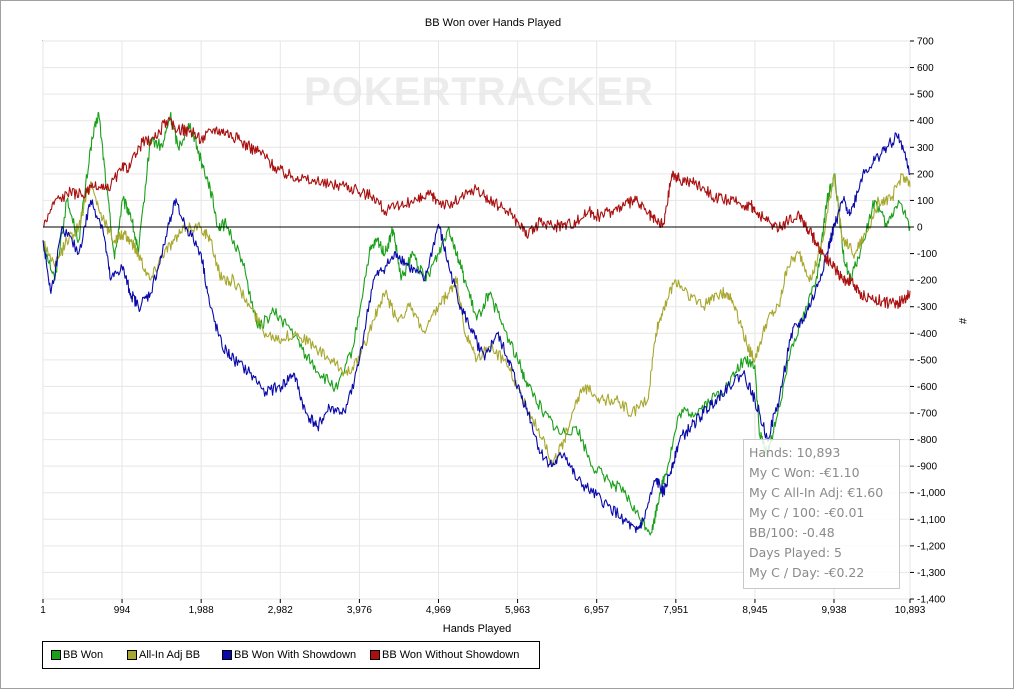 Image resolution: width=1014 pixels, height=690 pixels. Describe the element at coordinates (833, 610) in the screenshot. I see `x-tick-label: 9,938` at that location.